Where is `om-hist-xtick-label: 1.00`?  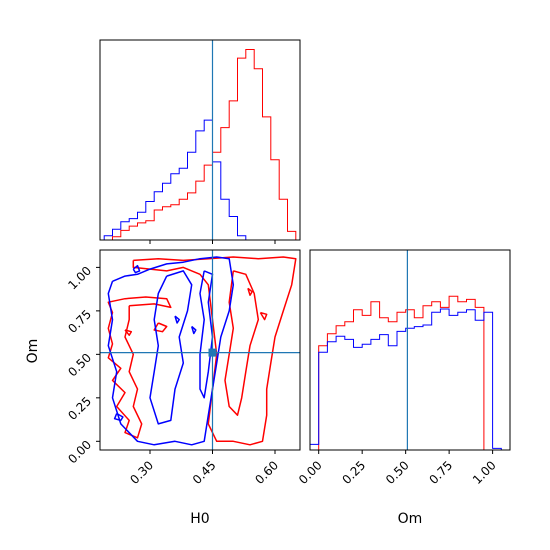
om-hist-xtick-label: 1.00 is located at coordinates (484, 472).